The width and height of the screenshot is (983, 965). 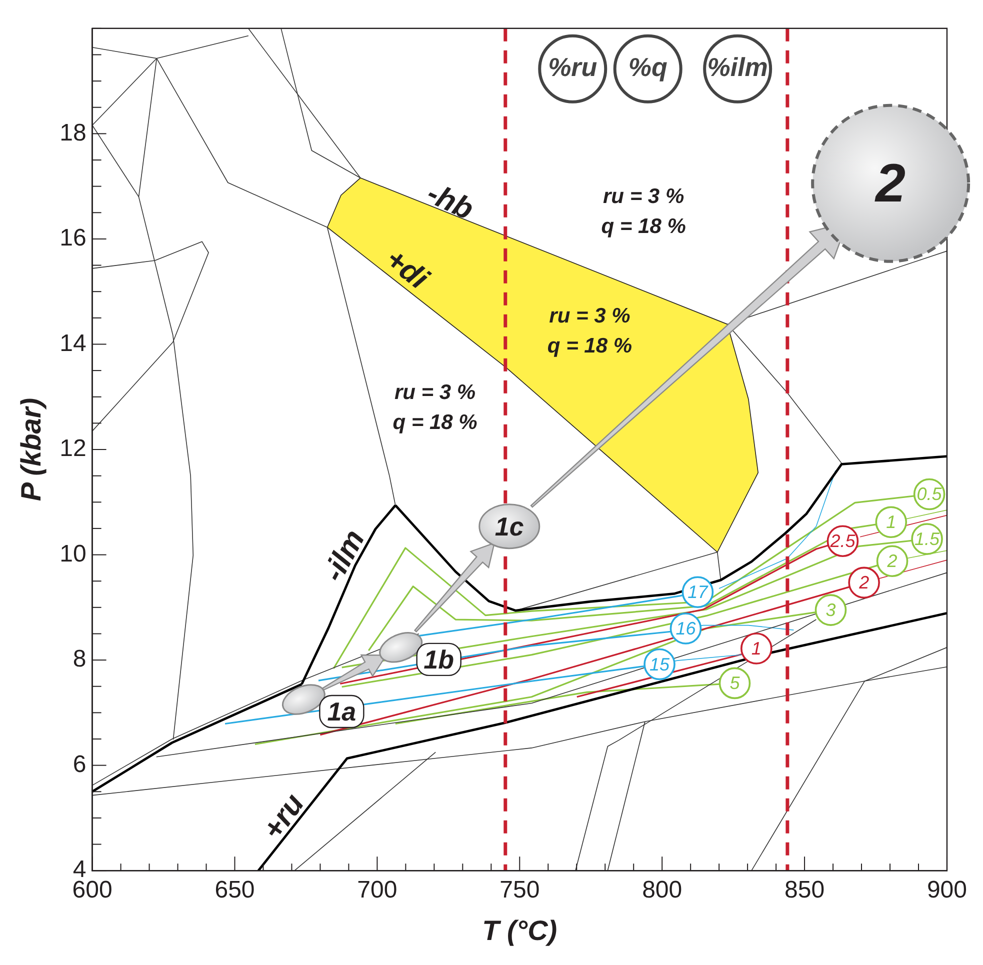 I want to click on annotation: 1c, so click(x=509, y=526).